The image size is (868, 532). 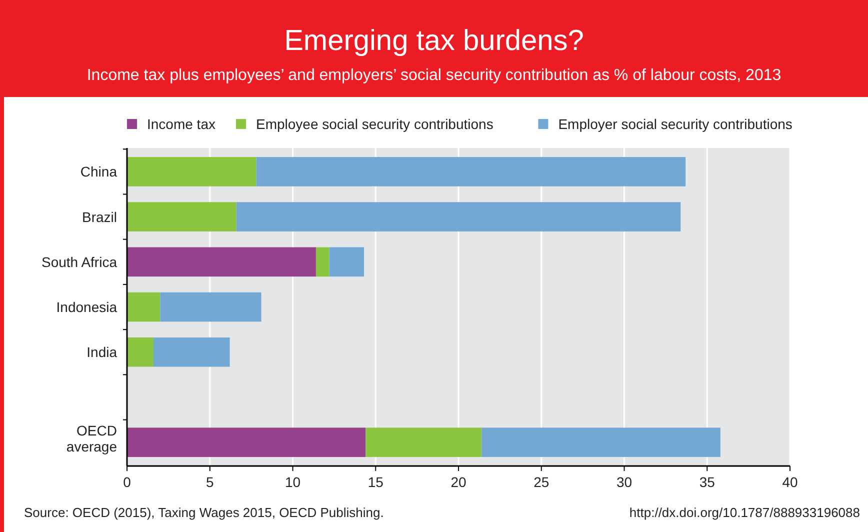 What do you see at coordinates (707, 482) in the screenshot?
I see `x-tick-label: 35` at bounding box center [707, 482].